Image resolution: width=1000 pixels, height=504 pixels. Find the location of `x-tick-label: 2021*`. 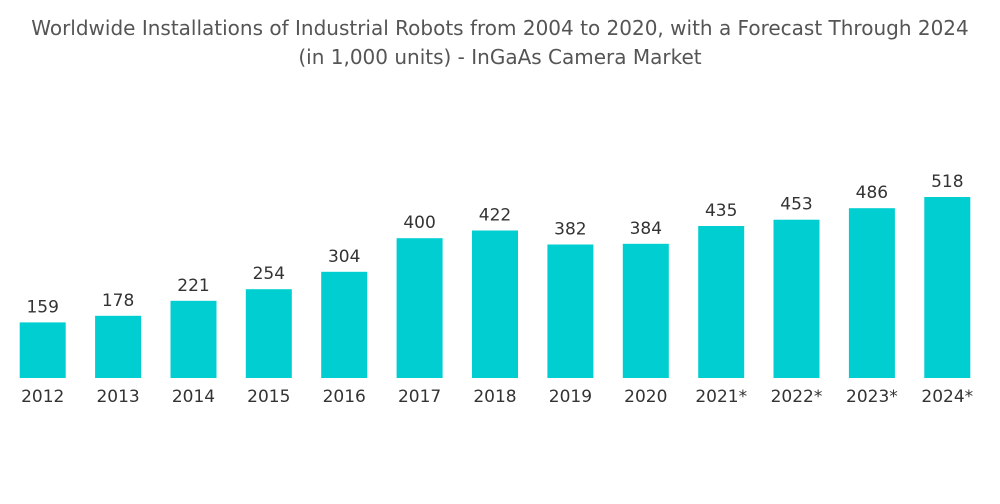

x-tick-label: 2021* is located at coordinates (721, 397).